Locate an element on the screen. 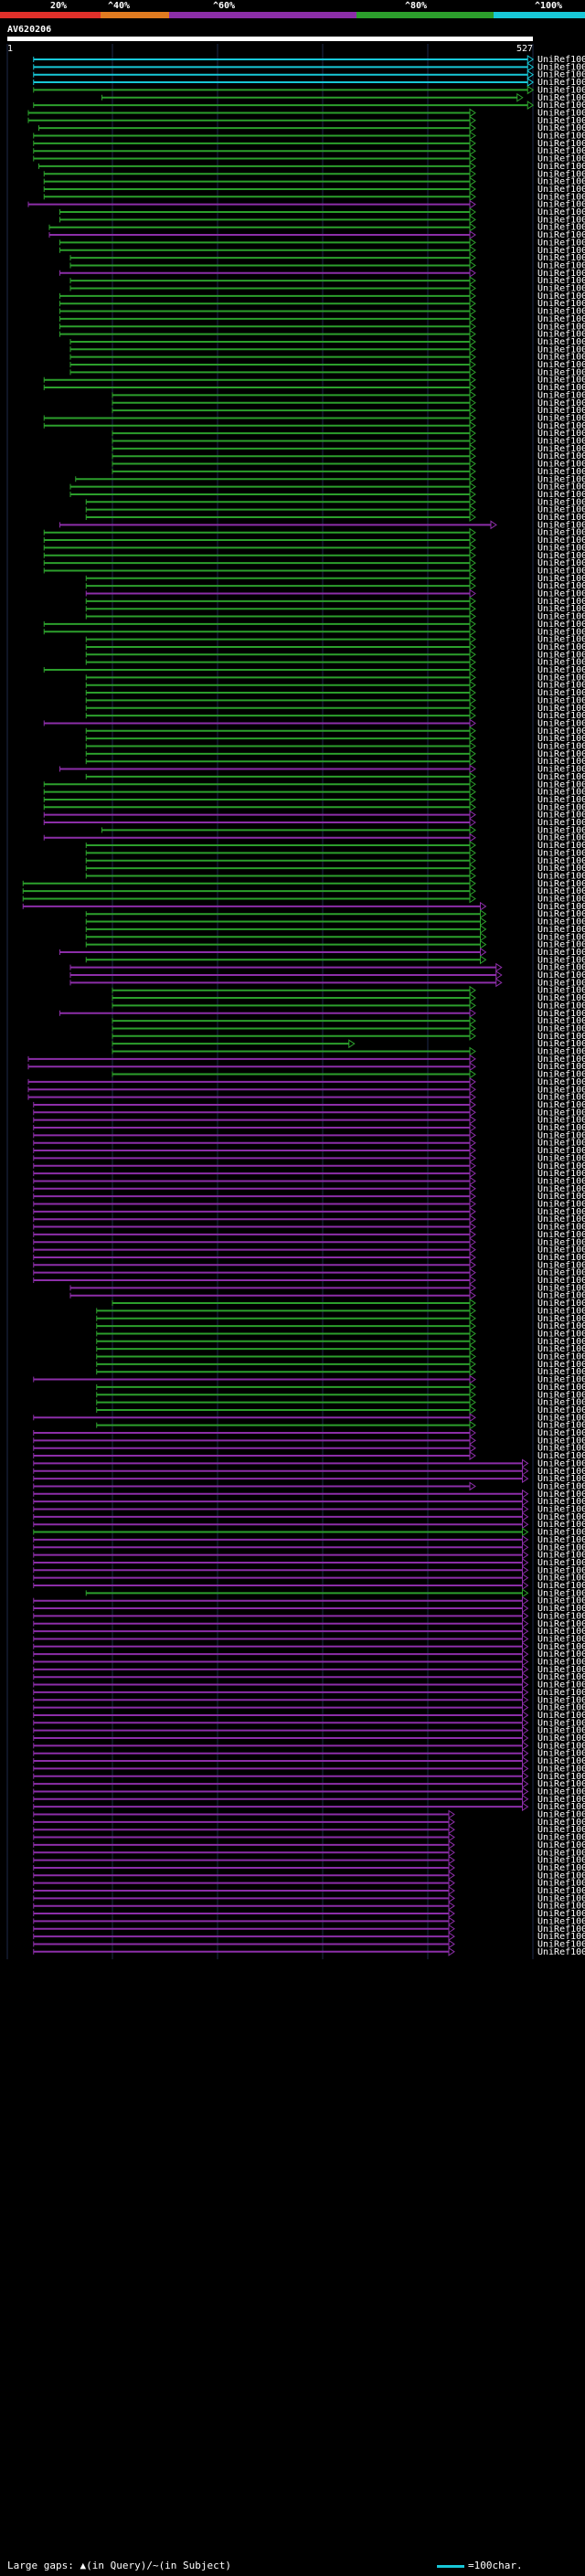 The width and height of the screenshot is (585, 2576). hit-label: UniRef100_A8TSG0 is located at coordinates (561, 75).